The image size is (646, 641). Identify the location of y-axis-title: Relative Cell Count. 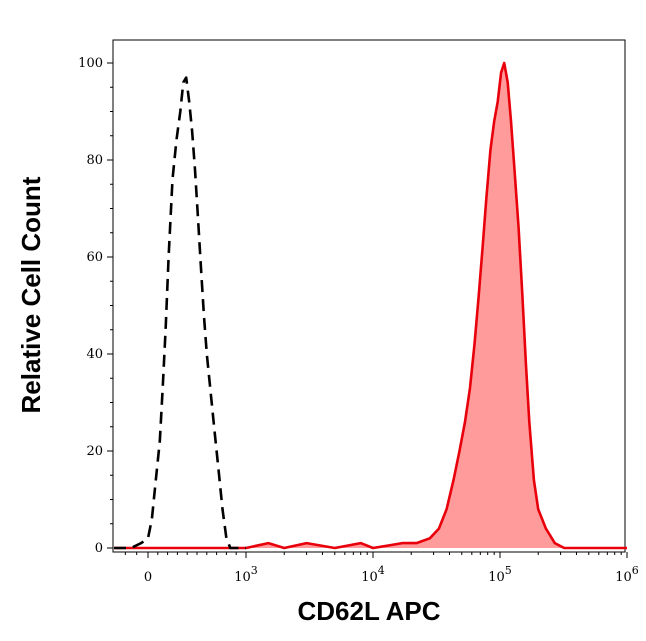
(31, 294).